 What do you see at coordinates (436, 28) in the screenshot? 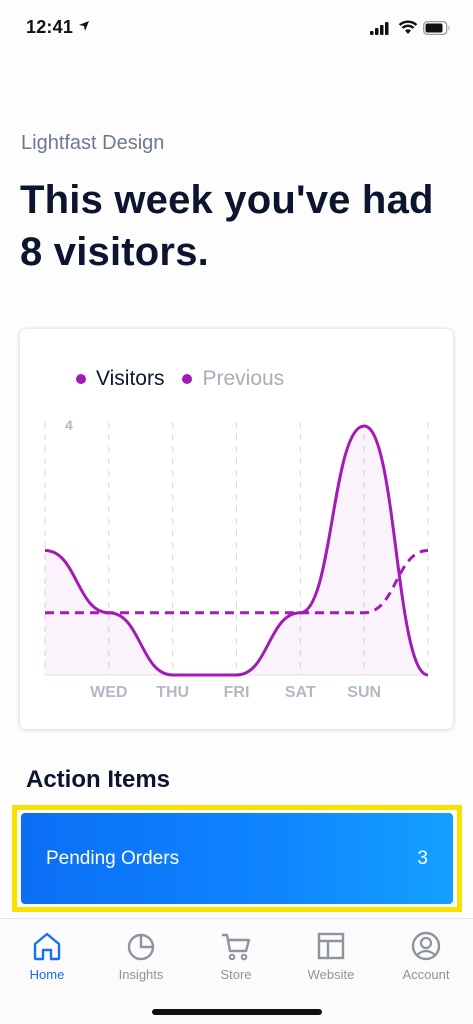
I see `battery-icon` at bounding box center [436, 28].